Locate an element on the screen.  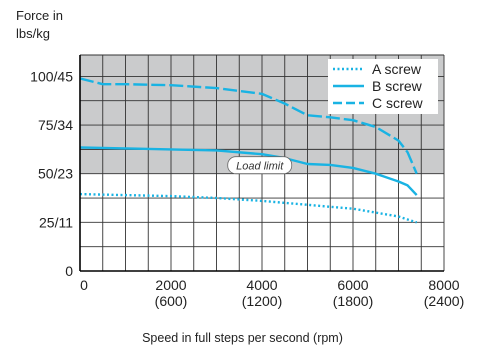
series-line-b-screw is located at coordinates (248, 171).